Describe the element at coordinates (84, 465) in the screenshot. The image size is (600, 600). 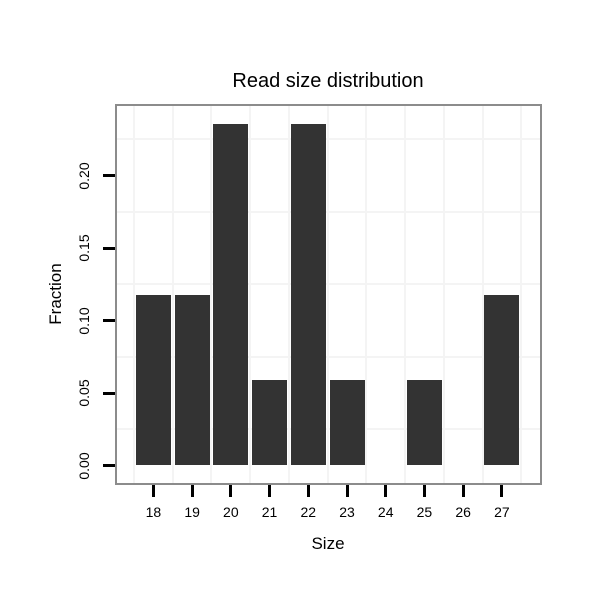
I see `y-tick-label: 0.00` at that location.